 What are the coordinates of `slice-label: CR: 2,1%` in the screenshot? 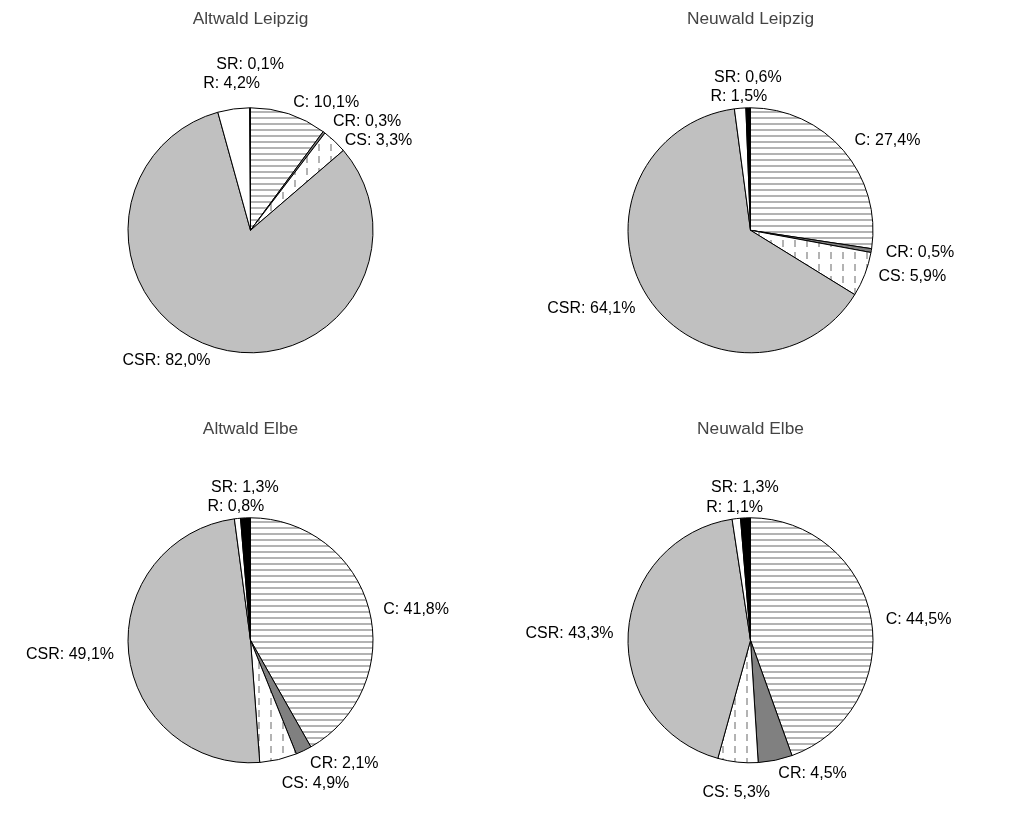 It's located at (344, 763).